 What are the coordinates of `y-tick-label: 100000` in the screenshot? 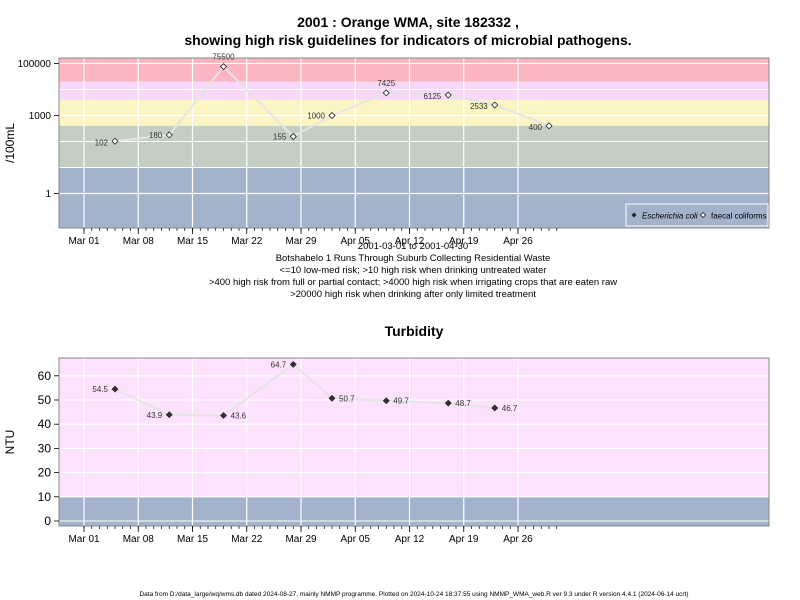 It's located at (35, 64).